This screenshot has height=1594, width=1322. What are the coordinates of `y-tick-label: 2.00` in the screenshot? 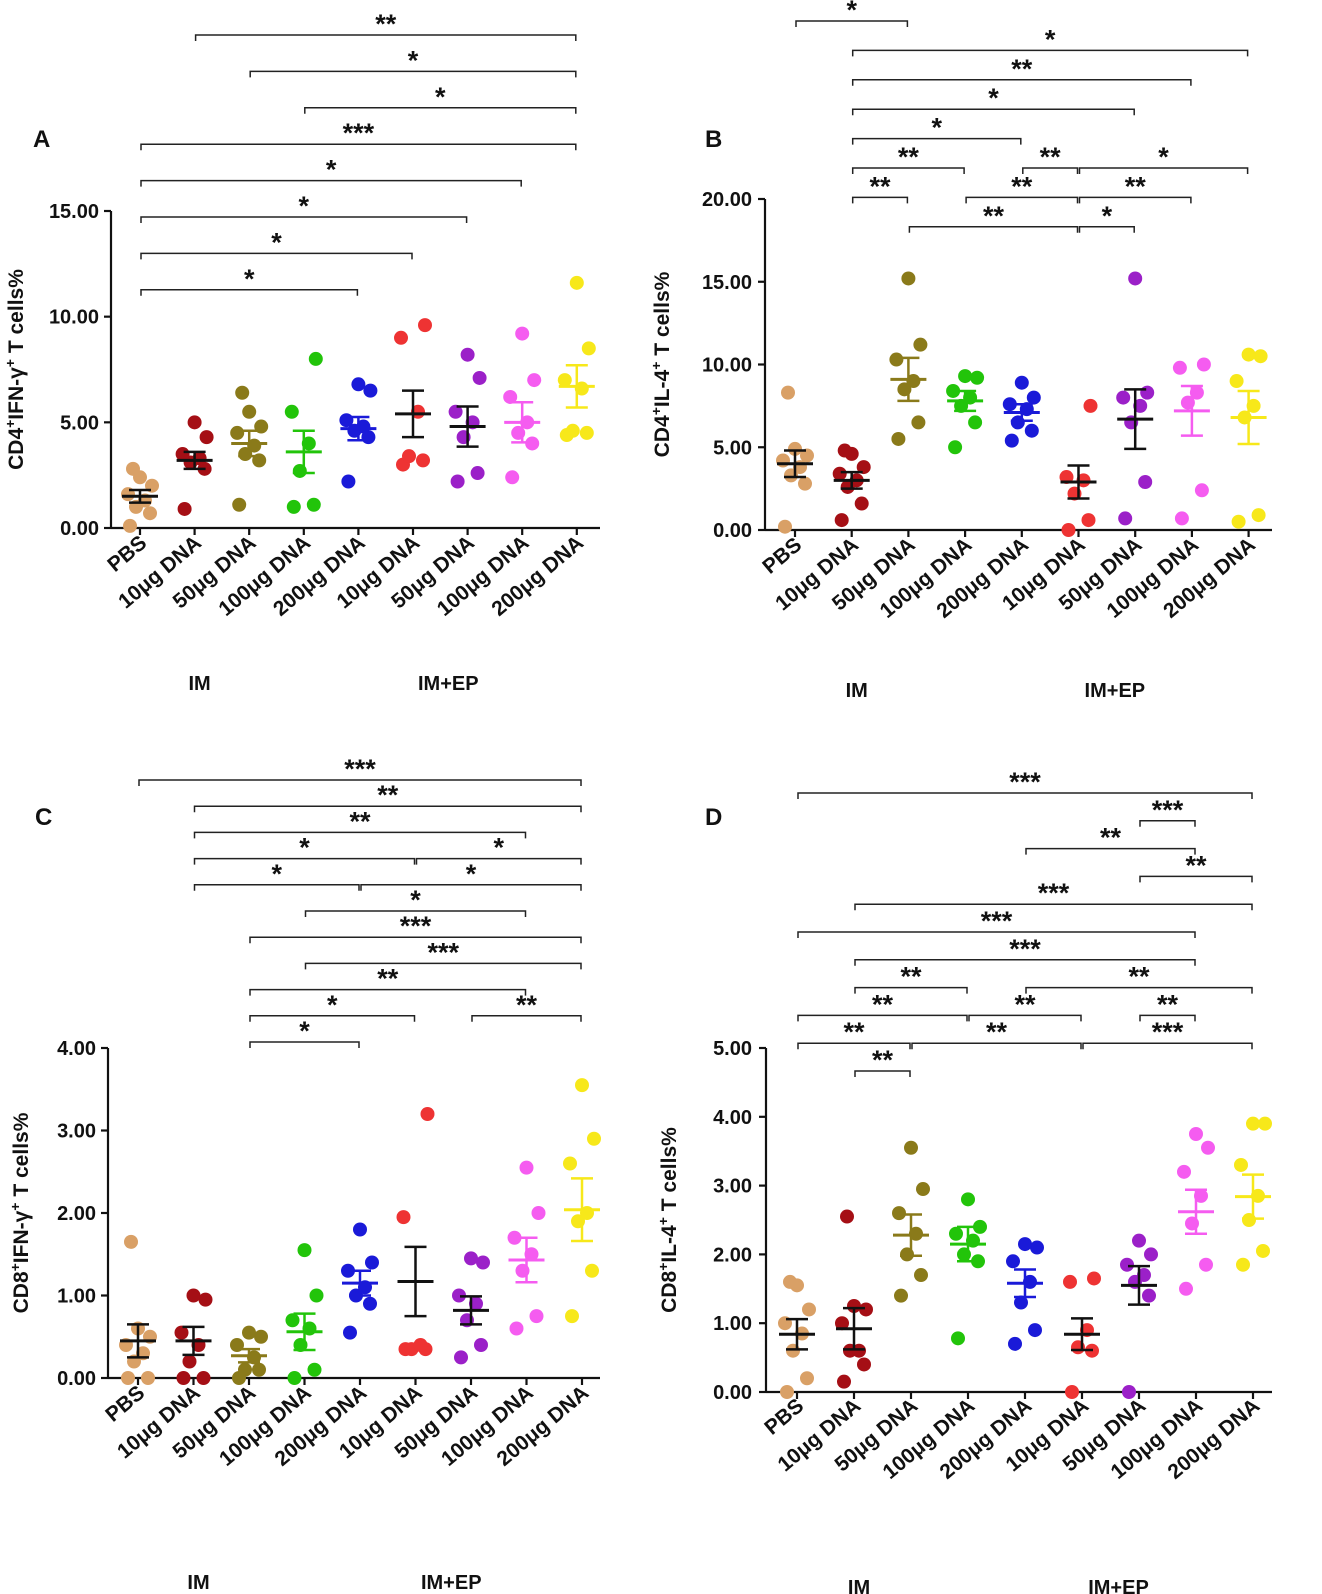 It's located at (76, 1214).